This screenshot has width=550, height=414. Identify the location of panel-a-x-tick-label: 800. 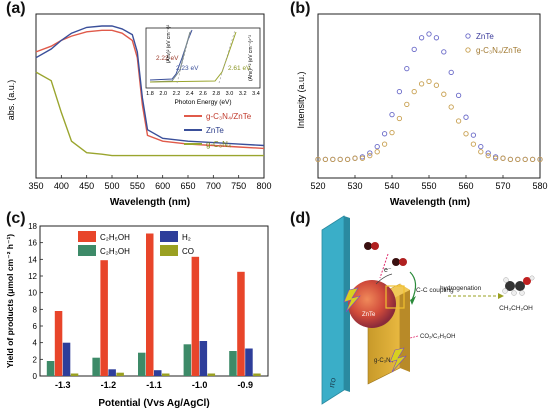
(263, 186).